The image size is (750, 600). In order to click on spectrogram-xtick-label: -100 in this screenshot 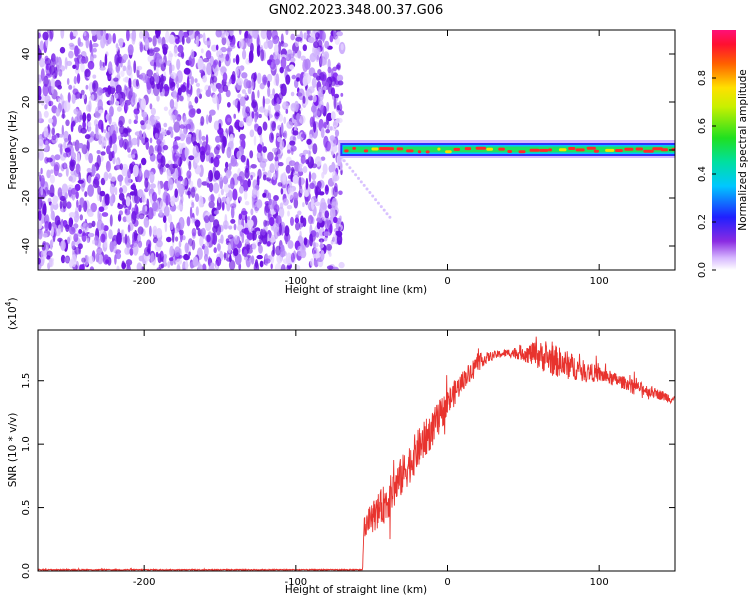, I will do `click(295, 281)`.